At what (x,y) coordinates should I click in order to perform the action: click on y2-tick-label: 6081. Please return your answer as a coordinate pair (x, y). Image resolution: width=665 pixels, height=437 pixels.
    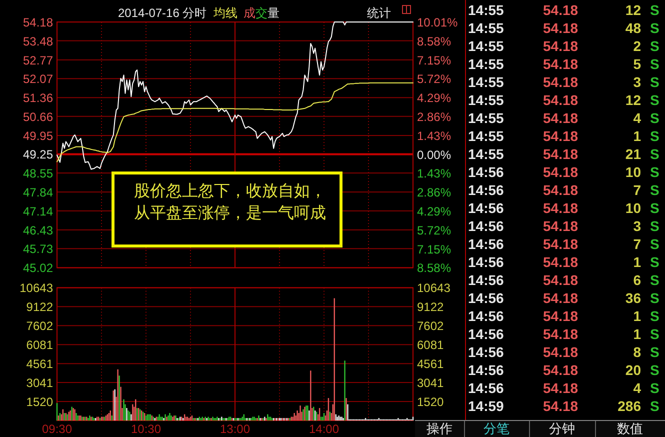
    Looking at the image, I should click on (430, 345).